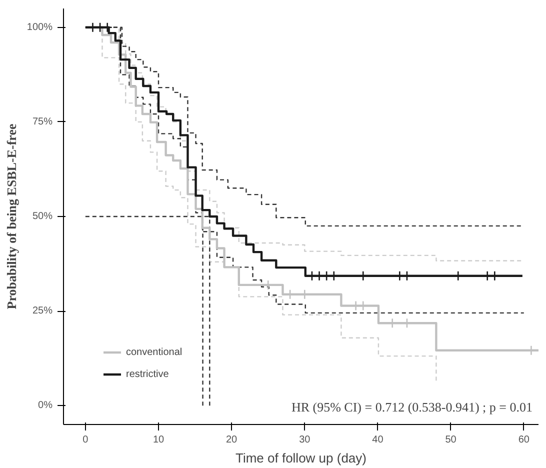 The image size is (546, 468). I want to click on x-axis-title: Time of follow up (day), so click(301, 458).